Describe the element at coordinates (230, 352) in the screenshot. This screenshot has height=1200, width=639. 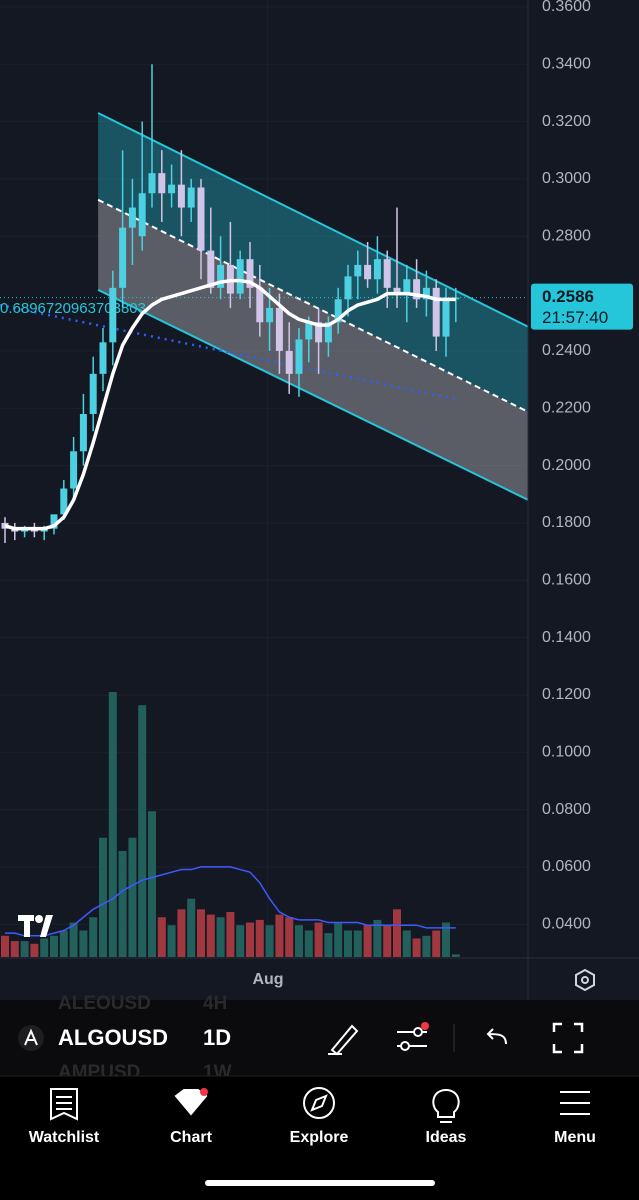
I see `dotted-line` at that location.